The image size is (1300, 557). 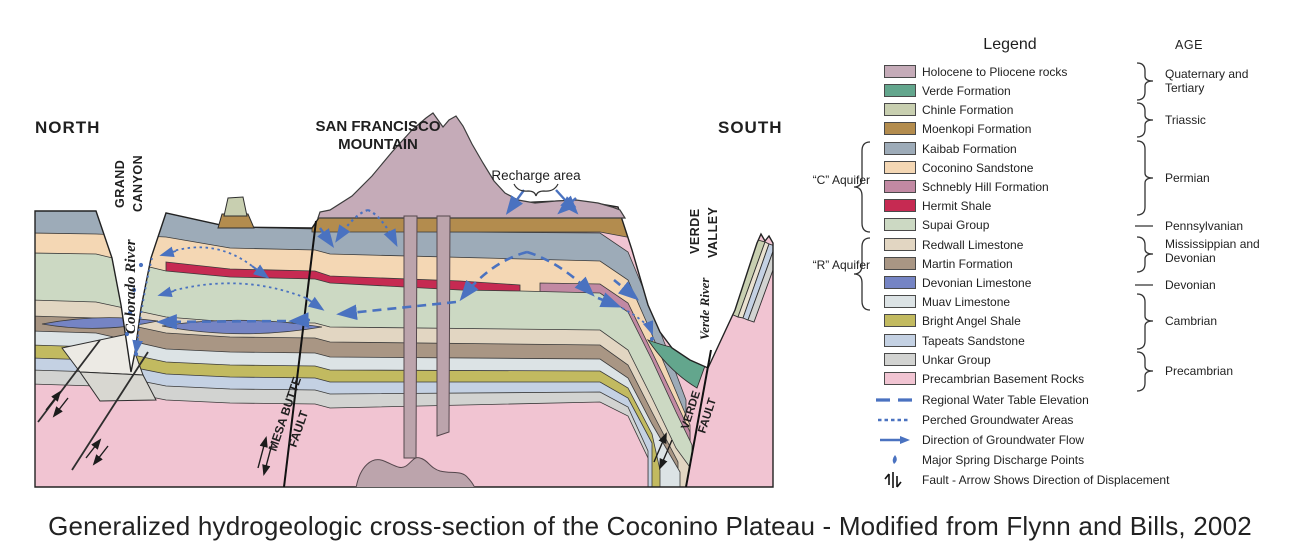 What do you see at coordinates (410, 337) in the screenshot?
I see `dike-west` at bounding box center [410, 337].